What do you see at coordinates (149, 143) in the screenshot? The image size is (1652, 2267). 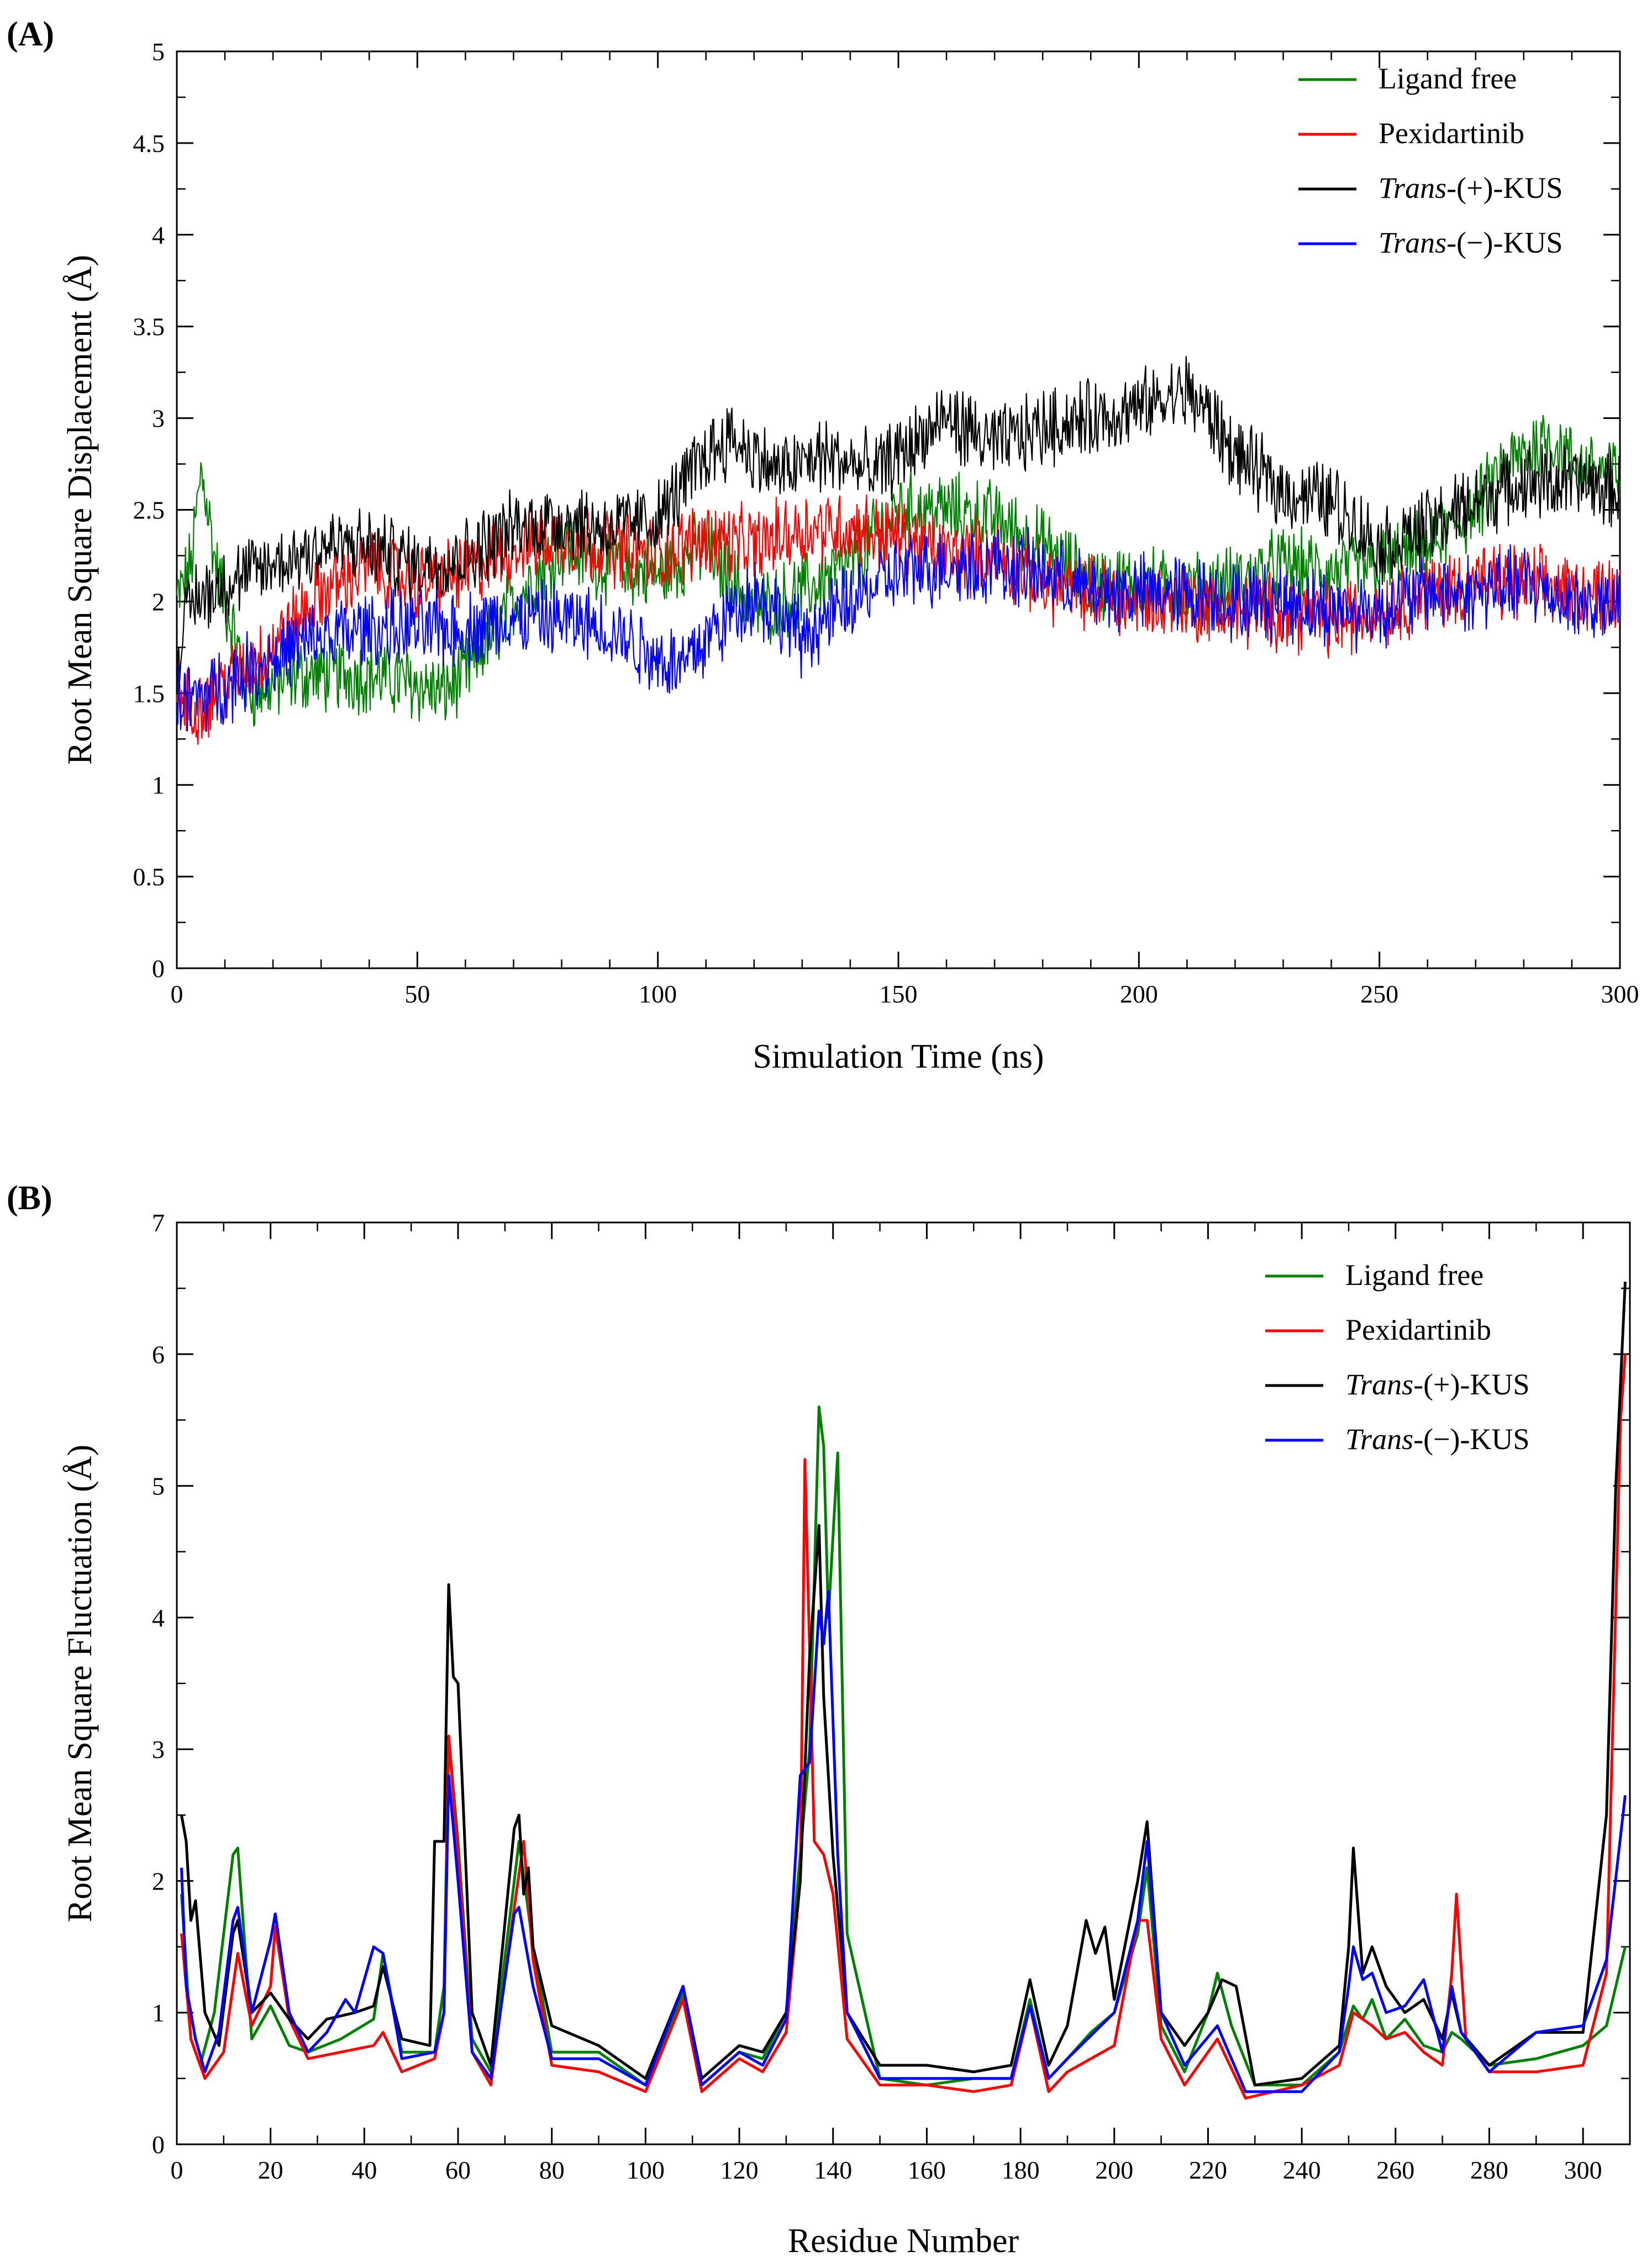 I see `y-tick-label: 4.5` at bounding box center [149, 143].